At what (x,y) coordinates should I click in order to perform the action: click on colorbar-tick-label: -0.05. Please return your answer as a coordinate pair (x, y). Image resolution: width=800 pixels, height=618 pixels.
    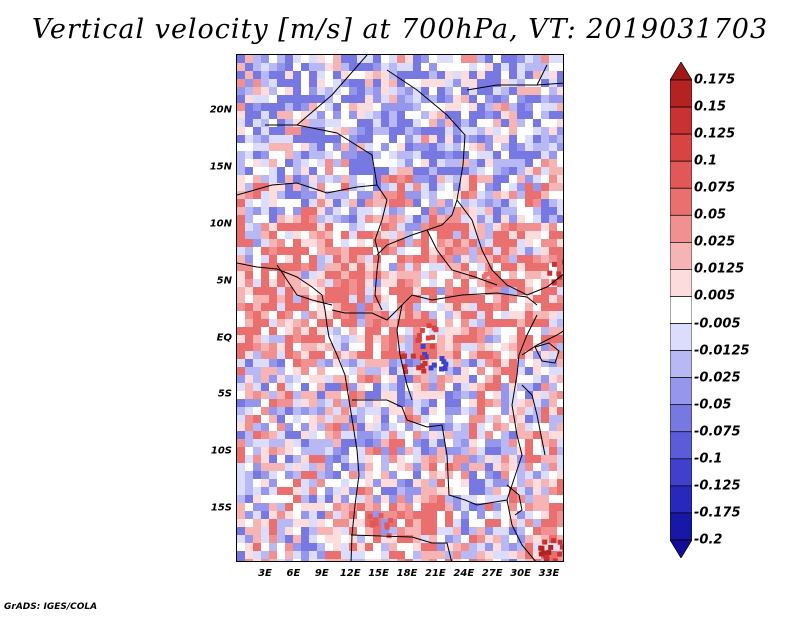
    Looking at the image, I should click on (713, 405).